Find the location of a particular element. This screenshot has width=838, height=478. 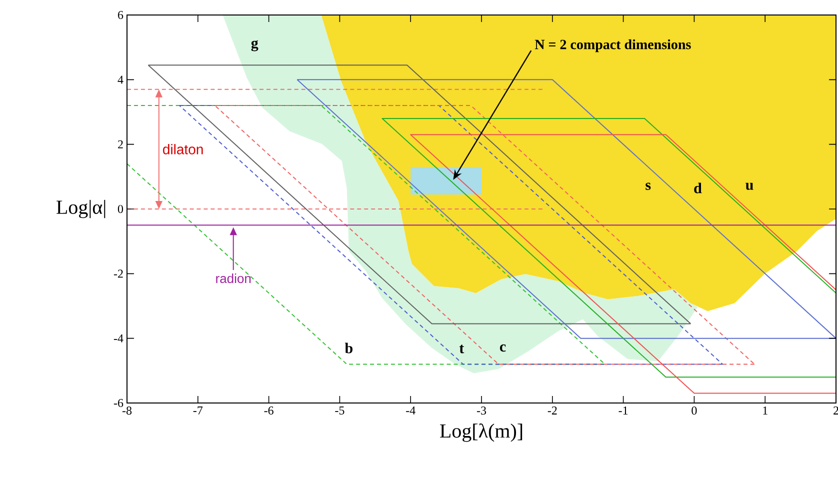

x-tick-label: -3 is located at coordinates (481, 410).